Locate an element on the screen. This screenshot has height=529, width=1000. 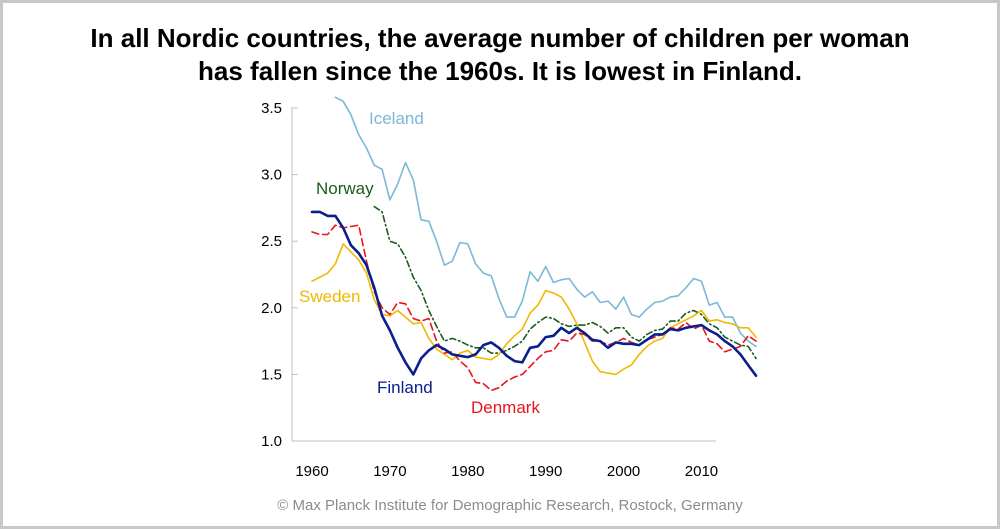
series-label-sweden: Sweden is located at coordinates (329, 296).